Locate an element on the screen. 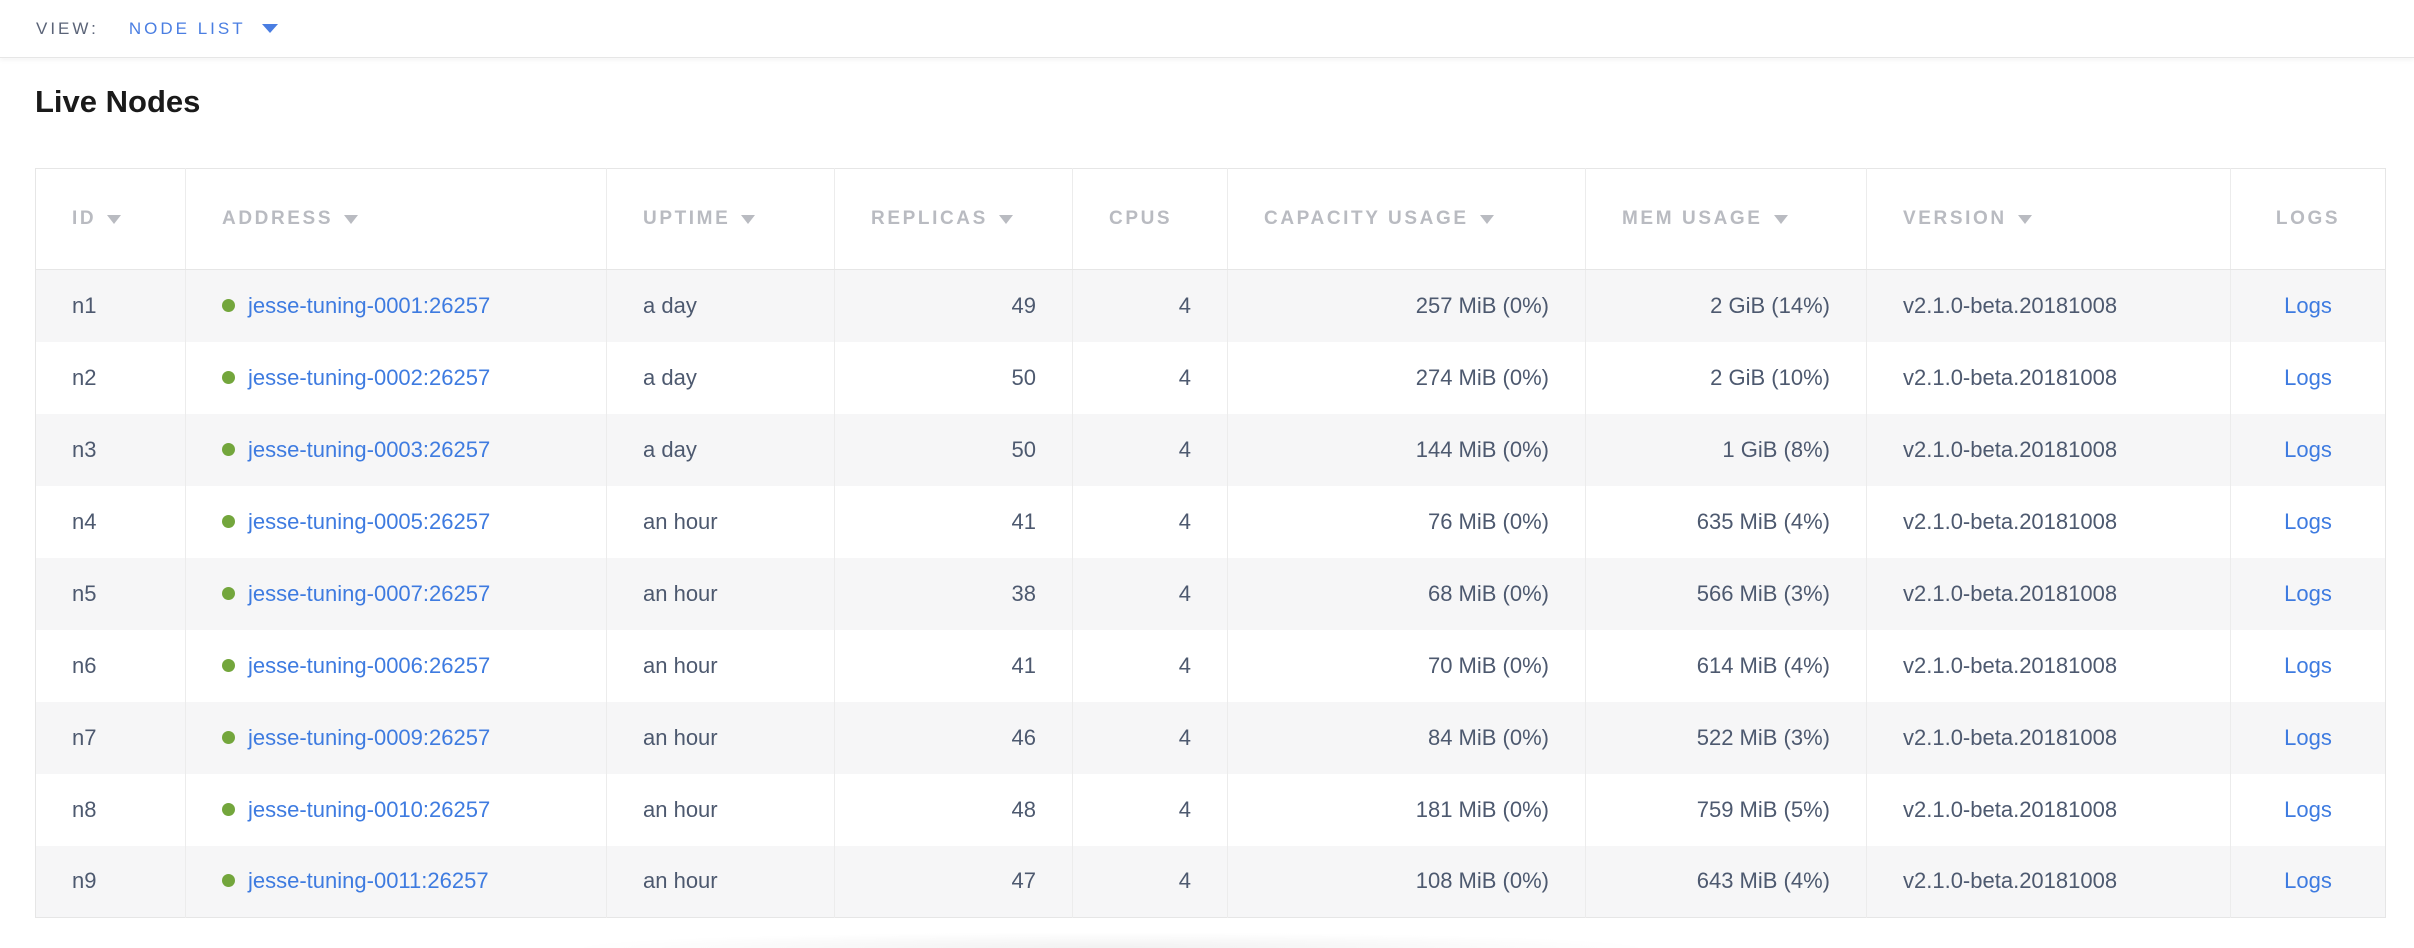  cell-mem_usage: 1 GiB (8%) is located at coordinates (1726, 449).